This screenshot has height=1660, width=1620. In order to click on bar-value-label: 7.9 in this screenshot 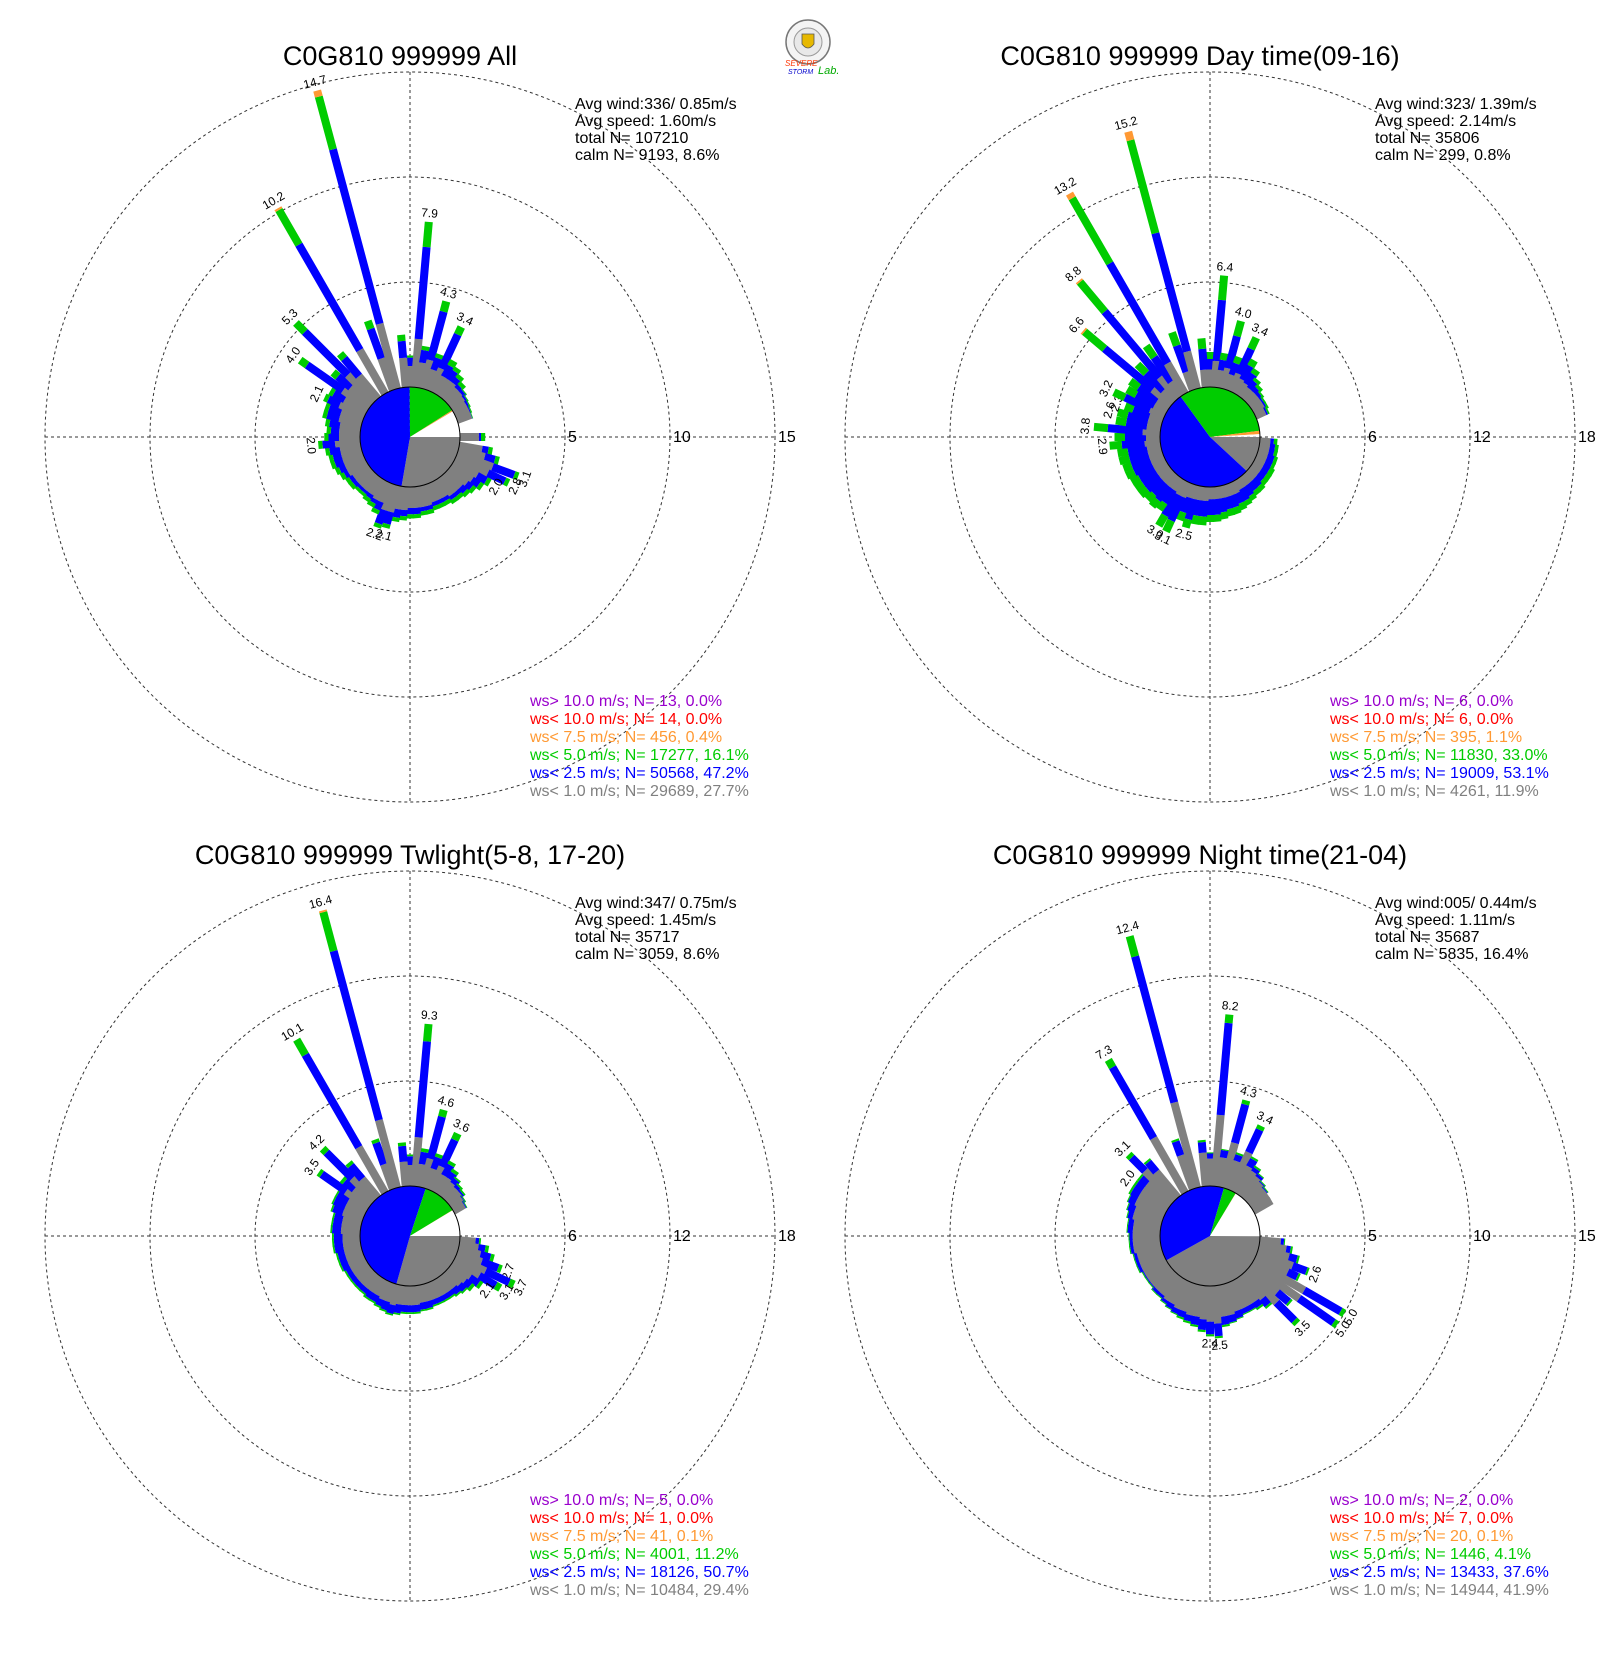, I will do `click(430, 212)`.